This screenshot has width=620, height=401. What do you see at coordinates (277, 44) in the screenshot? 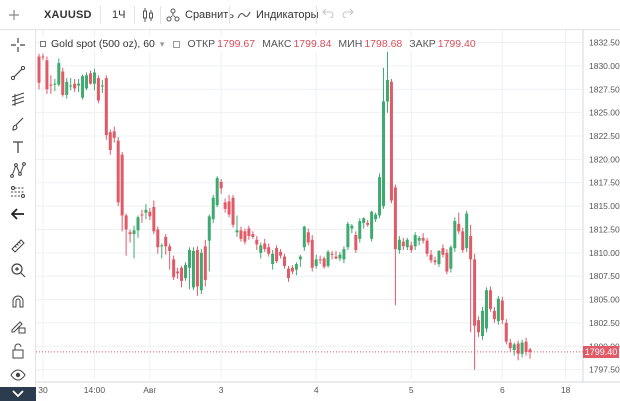
I see `high-label: МАКС` at bounding box center [277, 44].